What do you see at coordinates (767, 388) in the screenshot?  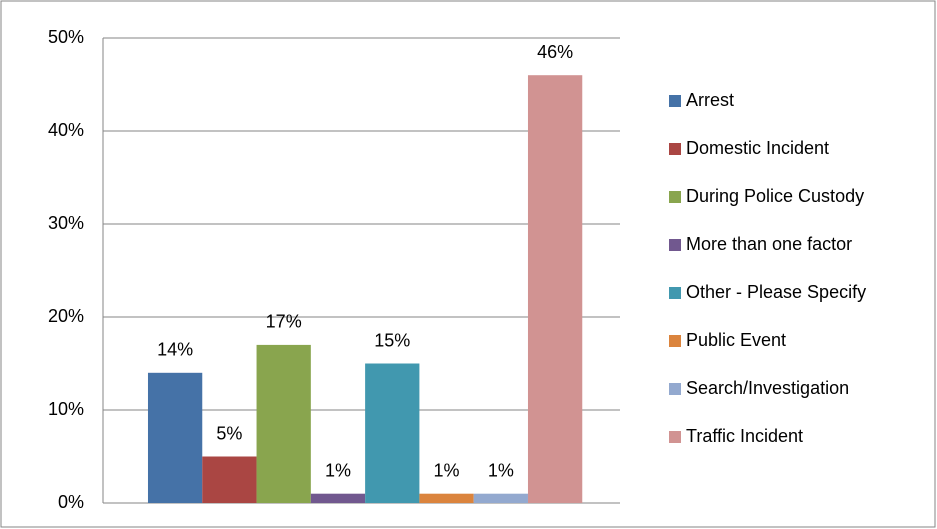 I see `legend-label: Search/Investigation` at bounding box center [767, 388].